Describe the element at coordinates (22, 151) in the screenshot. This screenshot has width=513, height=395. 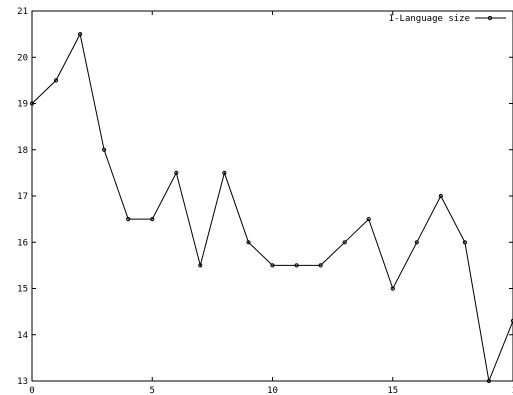
I see `y-tick-label: 18` at that location.